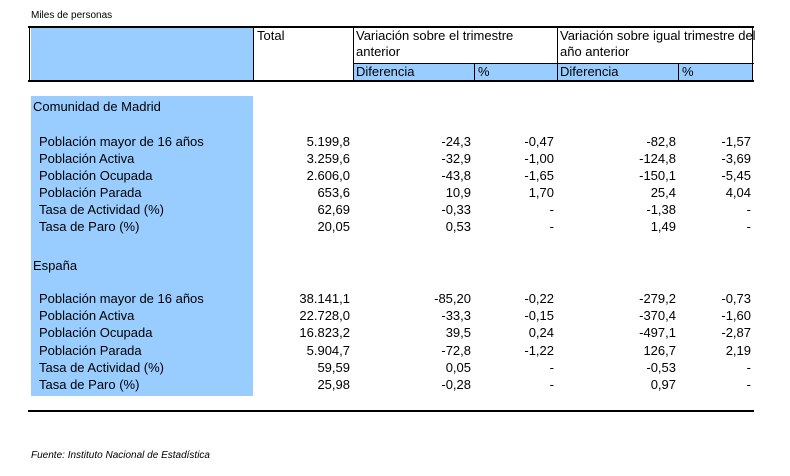 This screenshot has width=790, height=476. Describe the element at coordinates (738, 192) in the screenshot. I see `cell-vy-pct: 4,04` at that location.